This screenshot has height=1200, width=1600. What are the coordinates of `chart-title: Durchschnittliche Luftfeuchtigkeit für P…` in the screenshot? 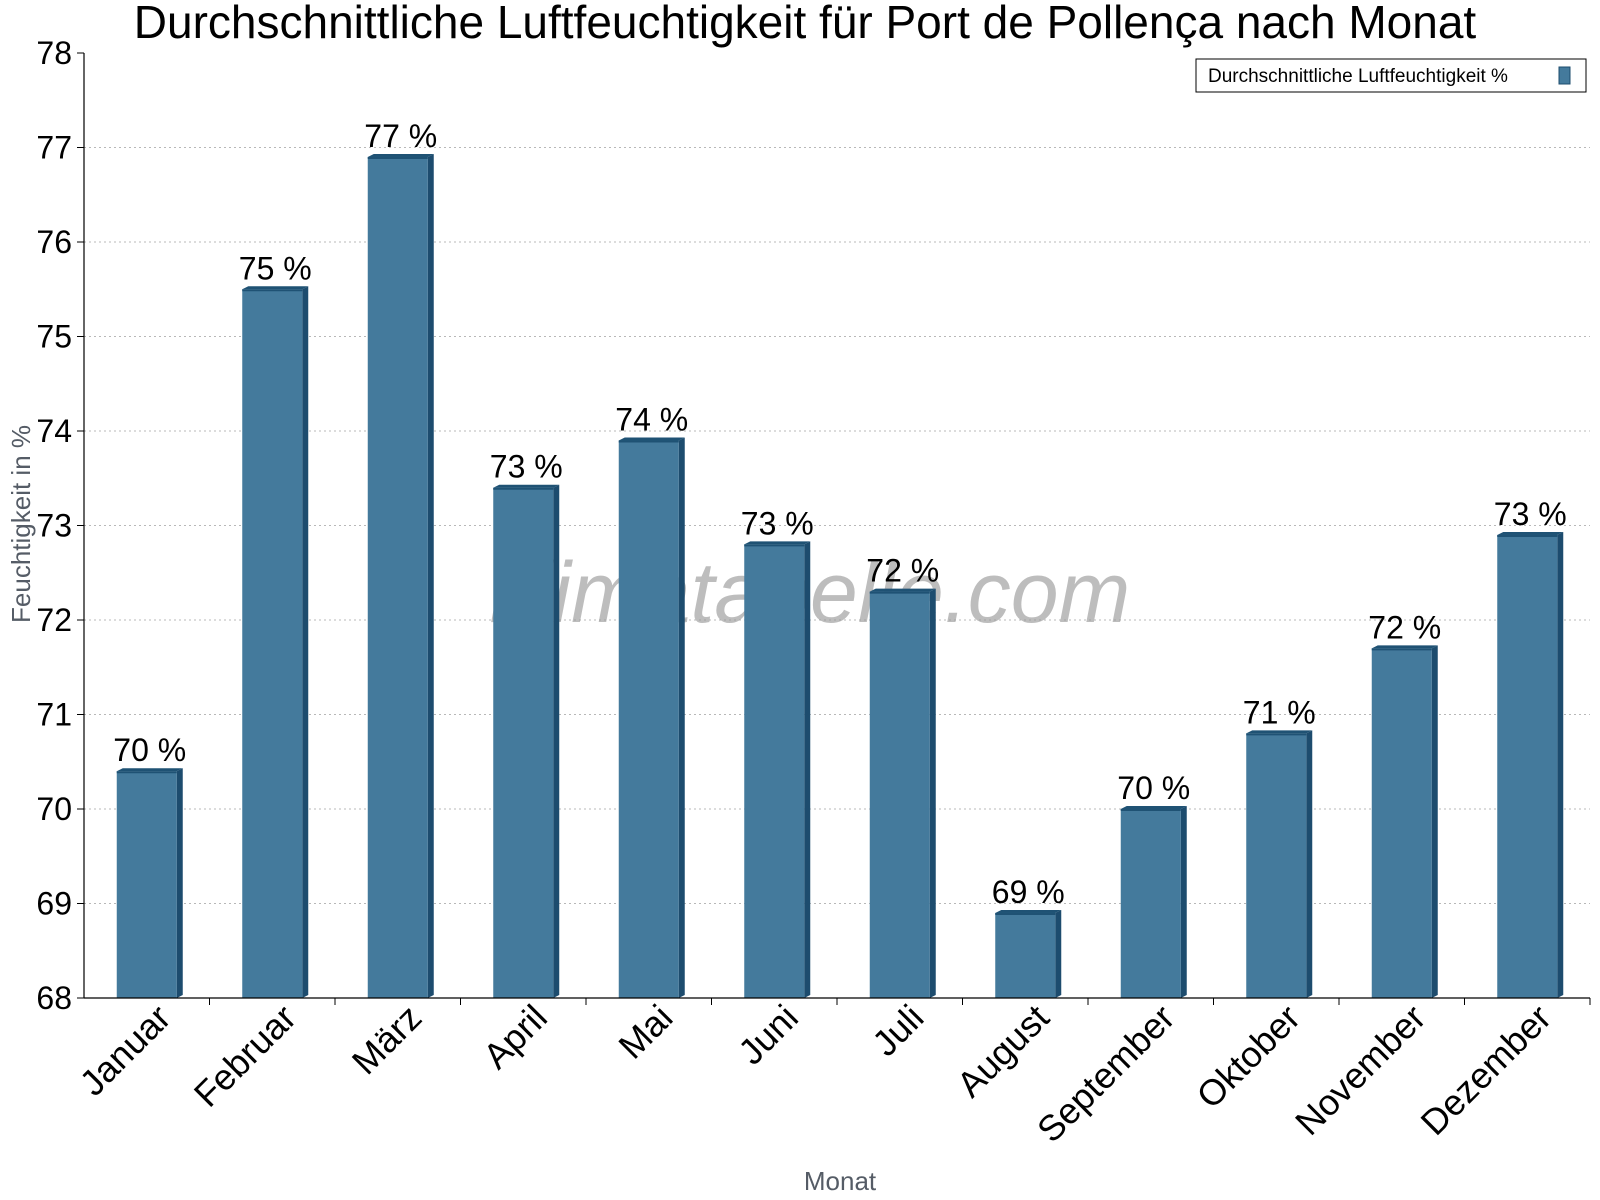 It's located at (805, 24).